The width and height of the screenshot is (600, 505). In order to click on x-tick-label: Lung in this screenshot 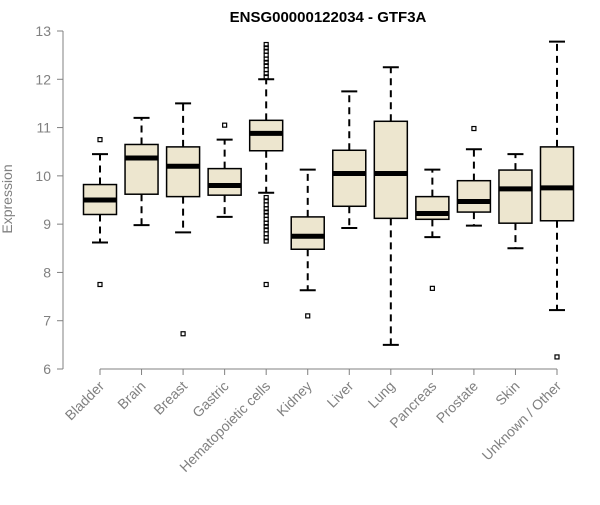, I will do `click(381, 394)`.